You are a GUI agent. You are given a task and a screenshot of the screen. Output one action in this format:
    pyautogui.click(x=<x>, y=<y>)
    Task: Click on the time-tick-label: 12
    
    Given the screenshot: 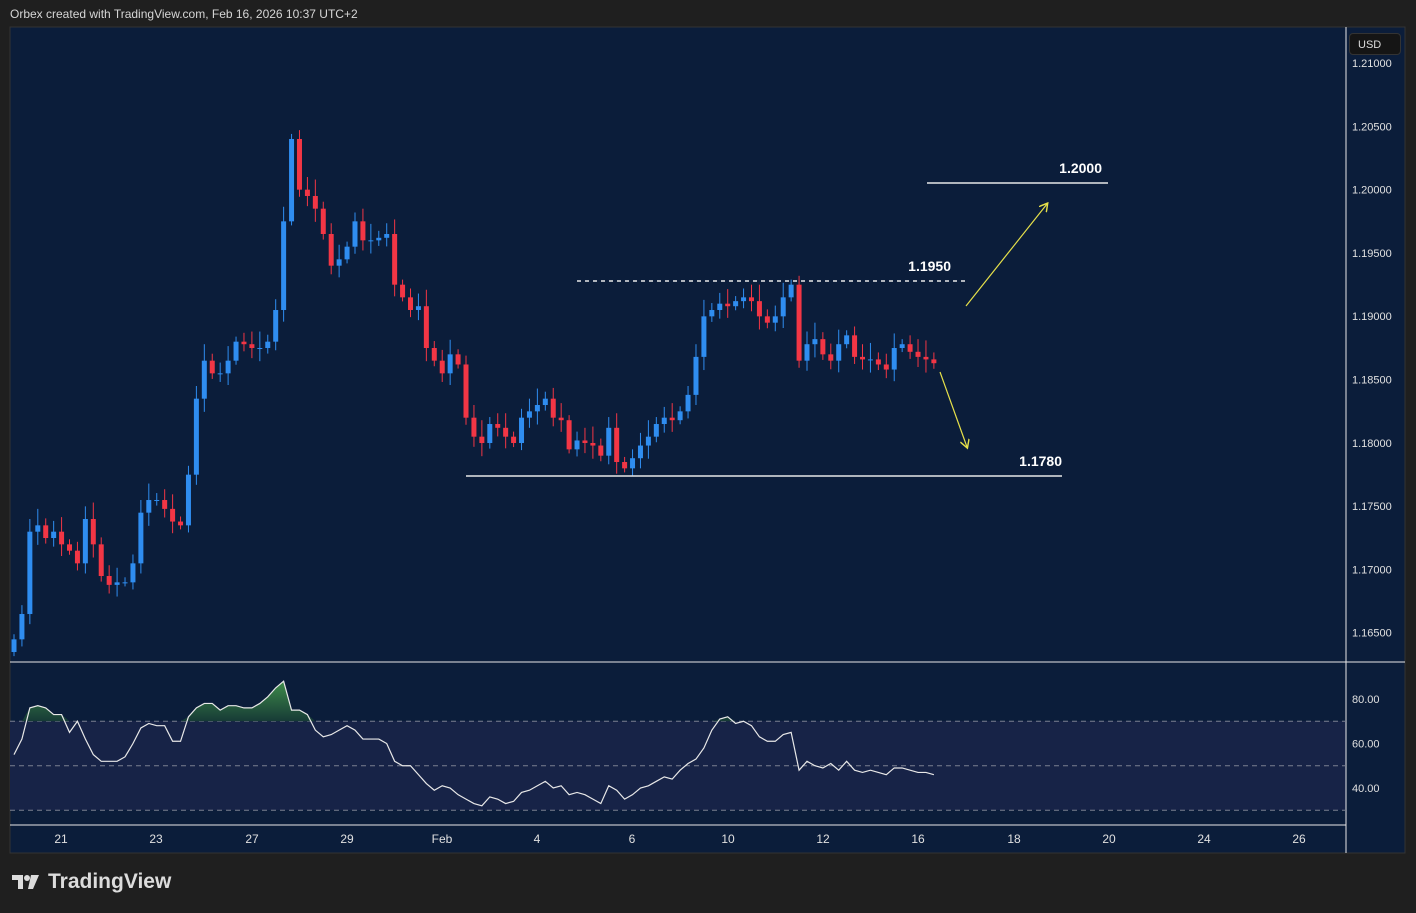 What is the action you would take?
    pyautogui.click(x=823, y=839)
    